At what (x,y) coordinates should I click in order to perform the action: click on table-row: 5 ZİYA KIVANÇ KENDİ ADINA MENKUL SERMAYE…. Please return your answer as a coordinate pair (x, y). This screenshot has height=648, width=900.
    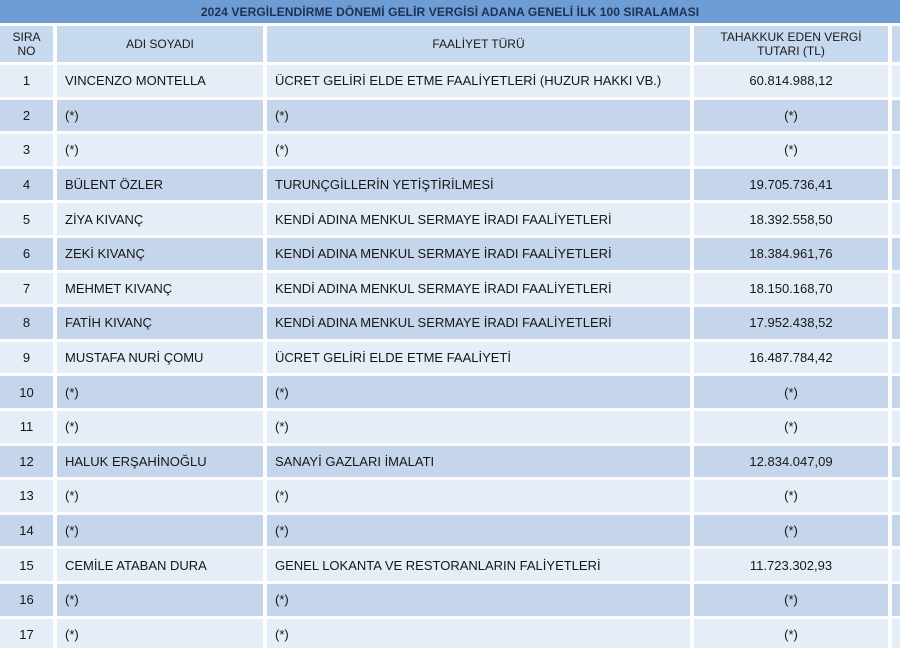
    Looking at the image, I should click on (450, 219).